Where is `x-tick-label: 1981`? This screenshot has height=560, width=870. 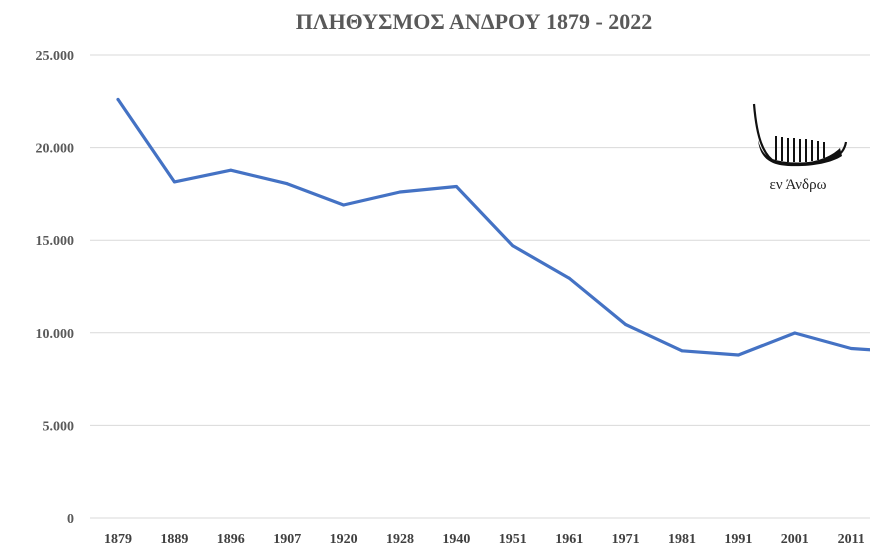 x-tick-label: 1981 is located at coordinates (682, 539).